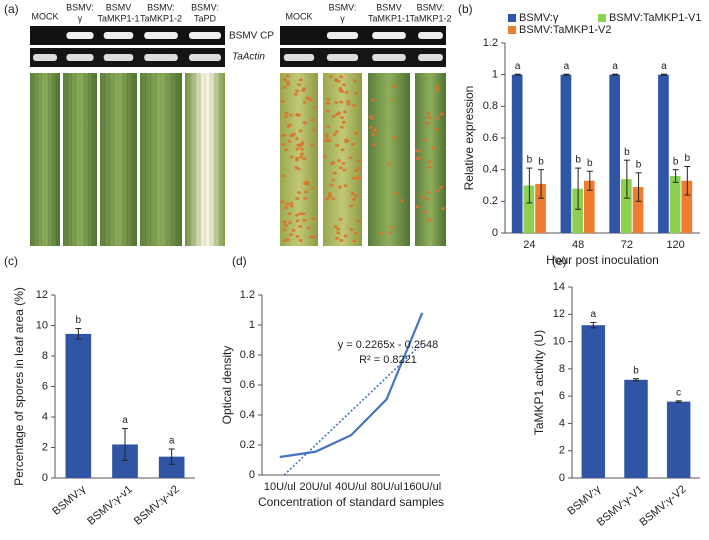 The image size is (709, 540). Describe the element at coordinates (678, 392) in the screenshot. I see `significance-letter: c` at that location.